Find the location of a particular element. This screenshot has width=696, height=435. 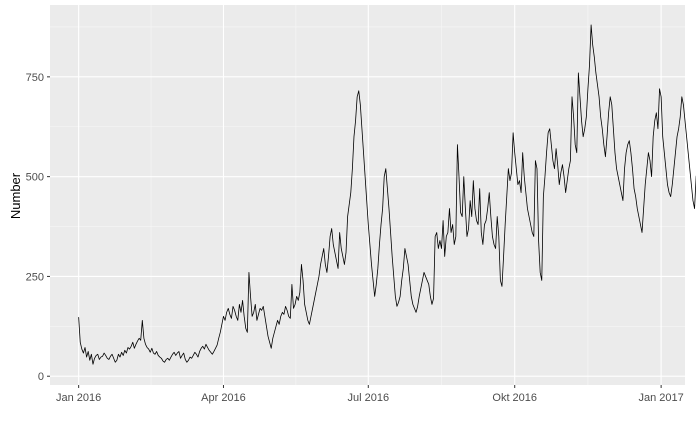

x-tick-label: Okt 2016 is located at coordinates (514, 398).